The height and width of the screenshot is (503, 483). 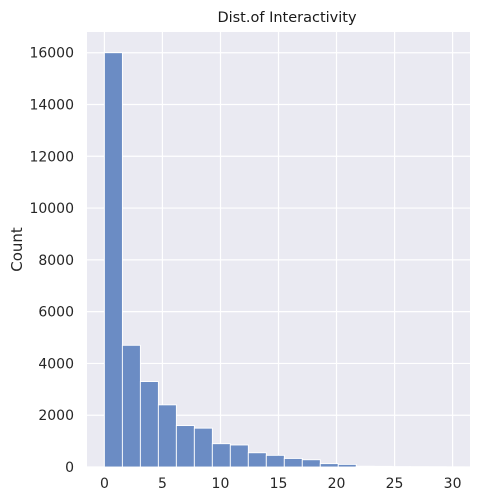 What do you see at coordinates (56, 261) in the screenshot?
I see `y-tick-label: 8000` at bounding box center [56, 261].